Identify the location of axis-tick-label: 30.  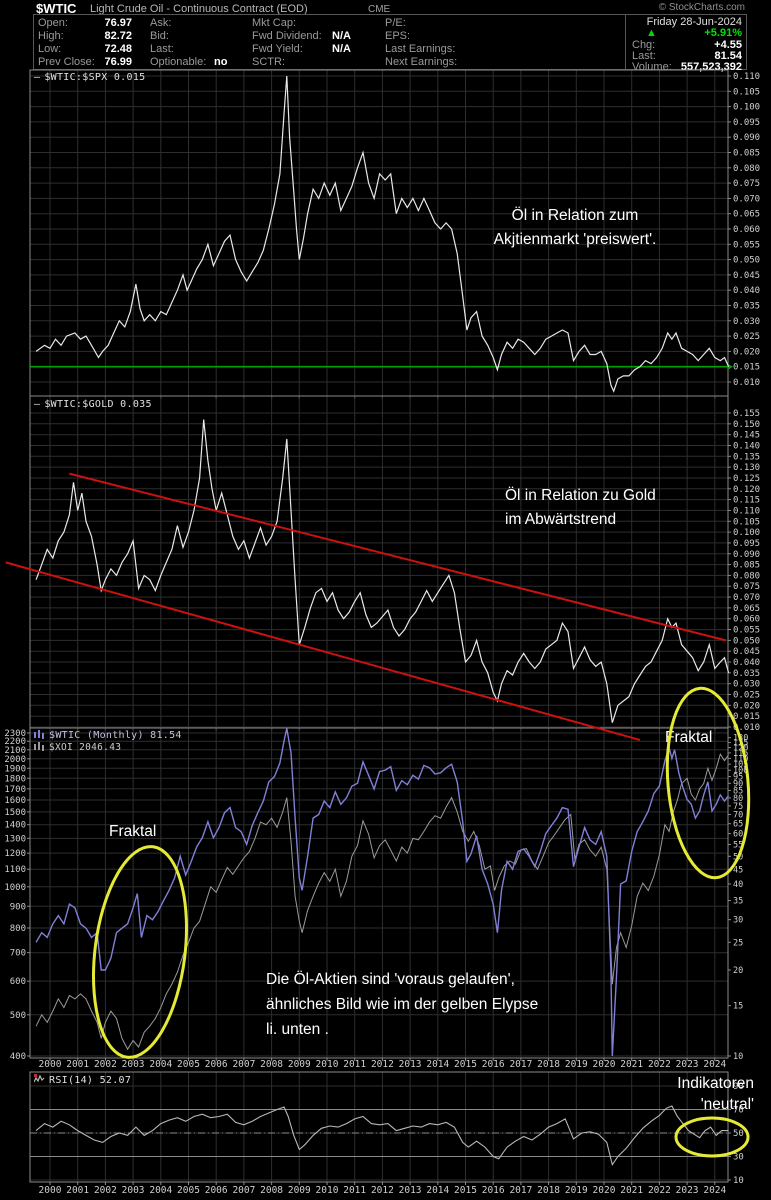
(738, 921).